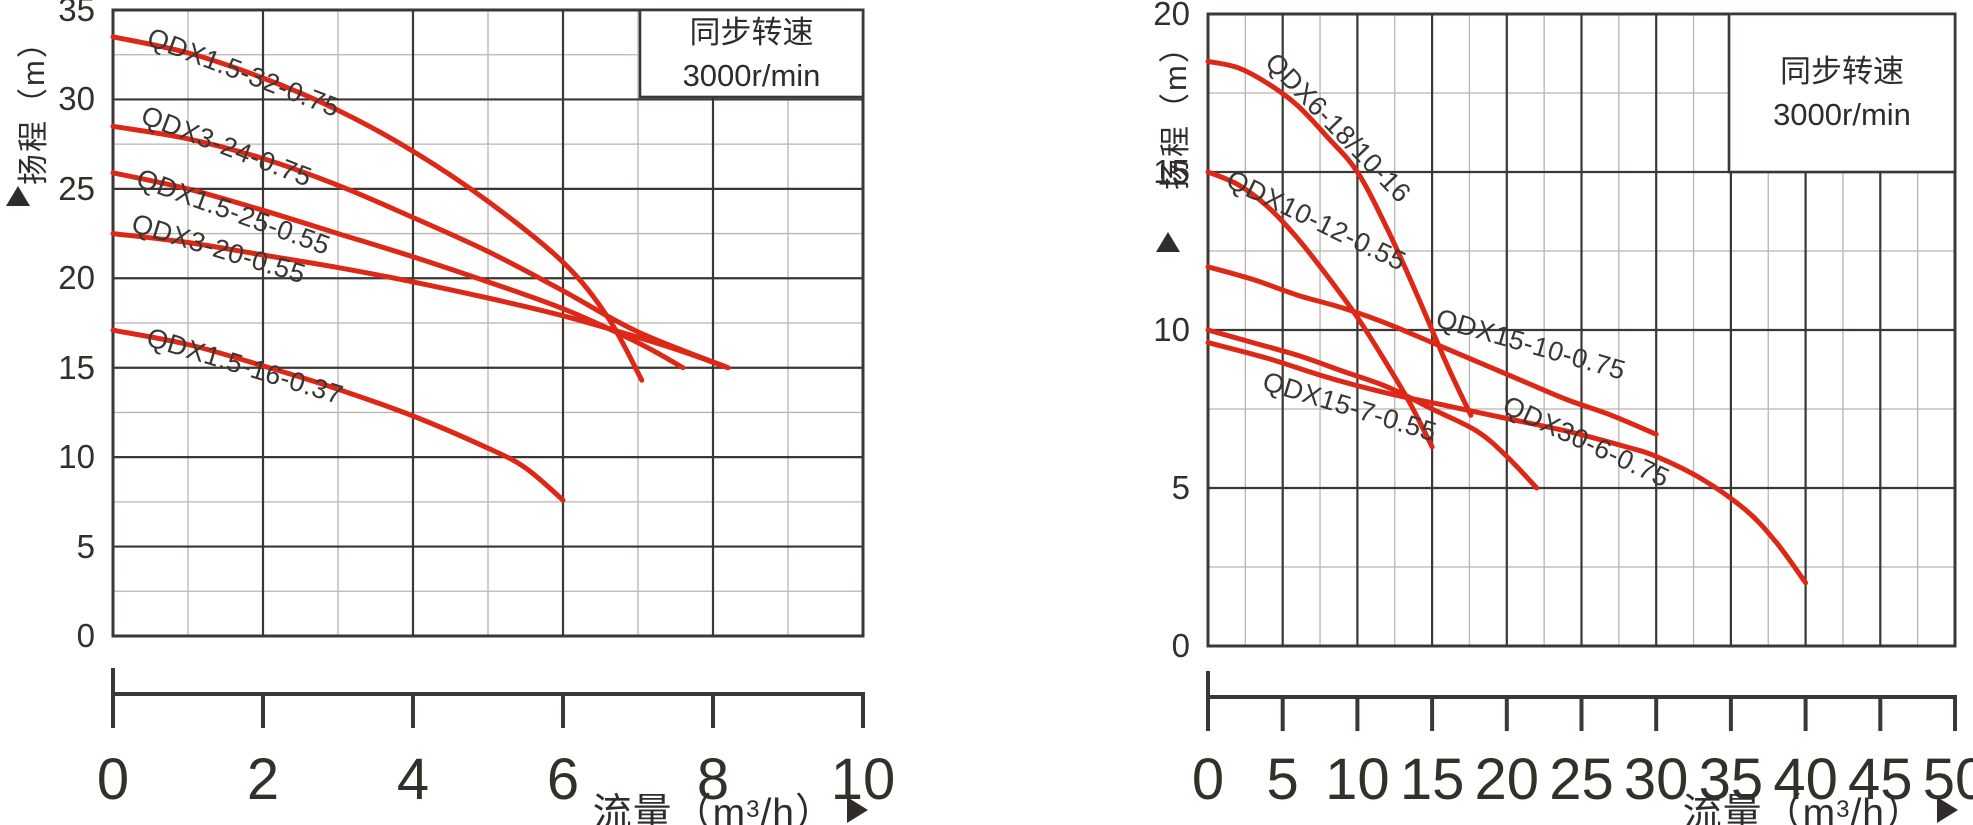 The image size is (1973, 825). Describe the element at coordinates (338, 415) in the screenshot. I see `curve-QDX1.5-16-0.37` at that location.